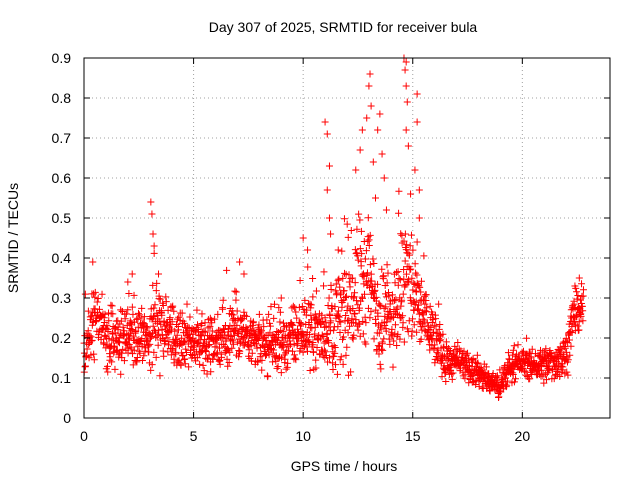 This screenshot has width=640, height=480. Describe the element at coordinates (413, 436) in the screenshot. I see `x-tick-label: 15` at that location.